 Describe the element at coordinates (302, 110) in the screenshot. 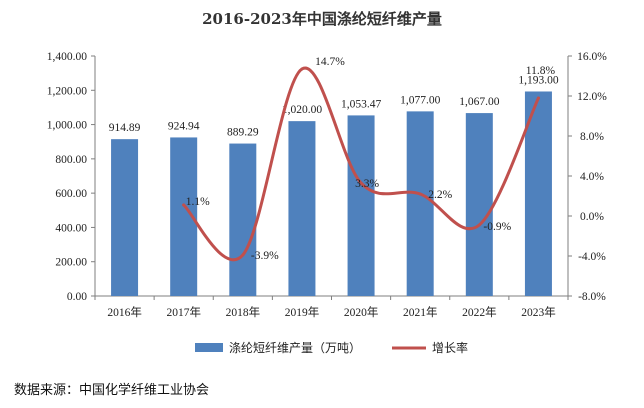

I see `bar-data-label: 1,020.00` at that location.